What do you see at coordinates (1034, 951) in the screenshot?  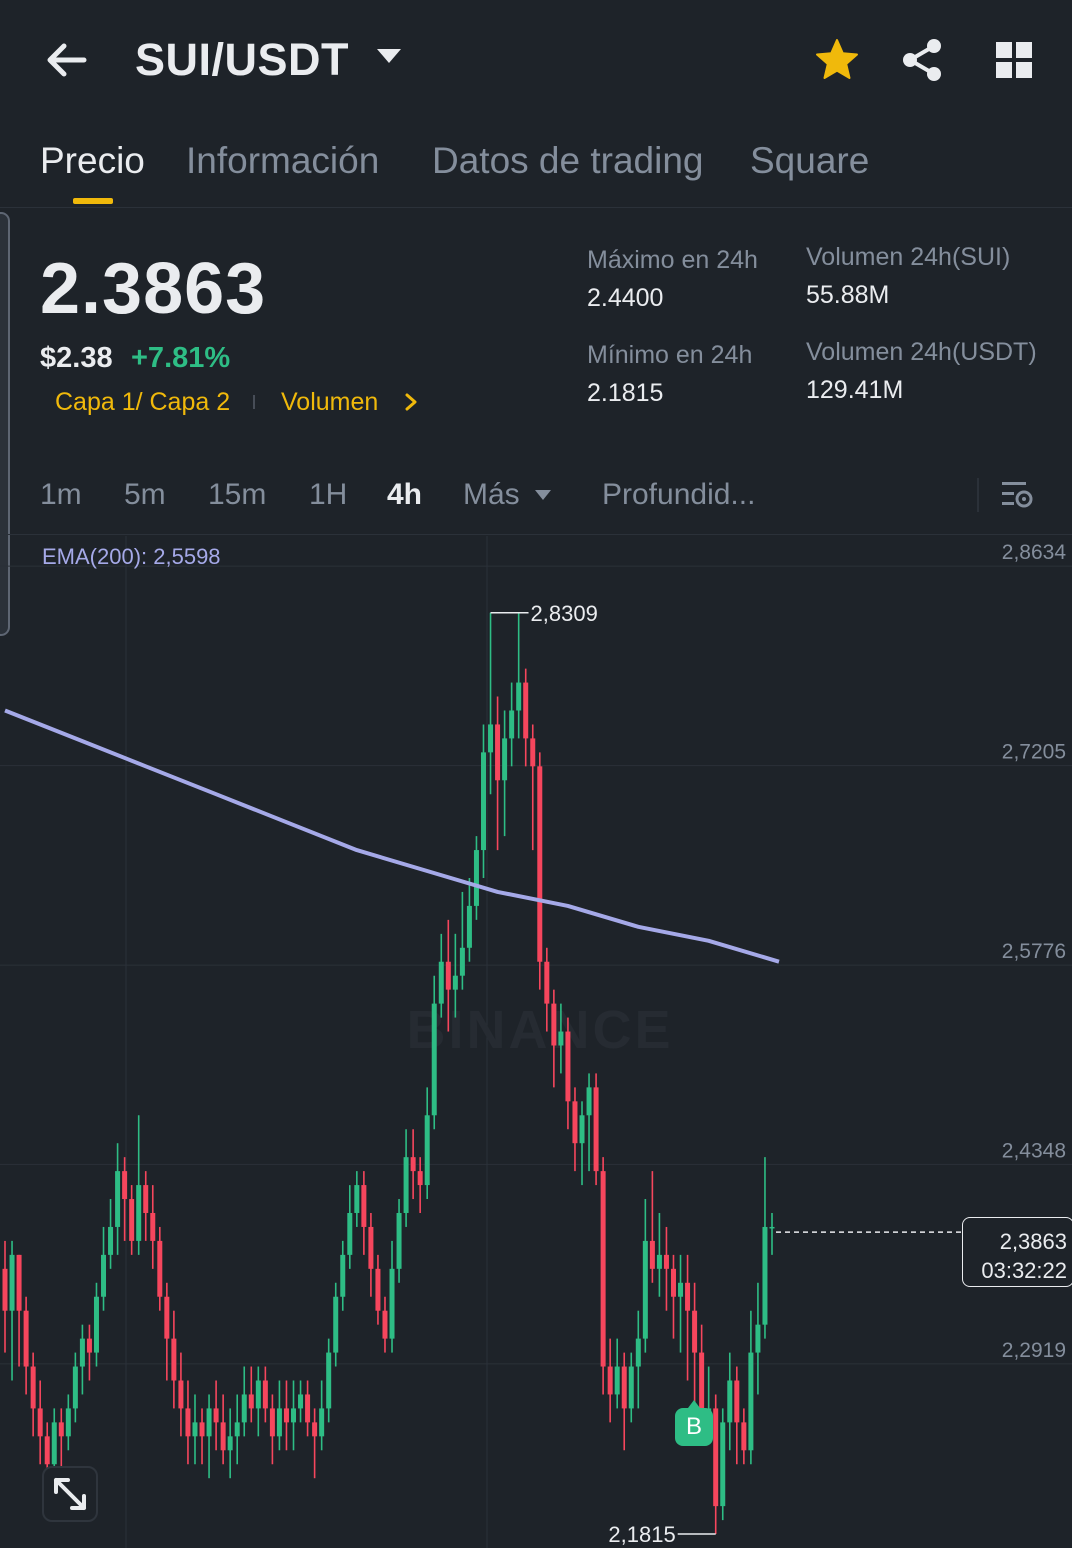 I see `y-axis-tick: 2,5776` at bounding box center [1034, 951].